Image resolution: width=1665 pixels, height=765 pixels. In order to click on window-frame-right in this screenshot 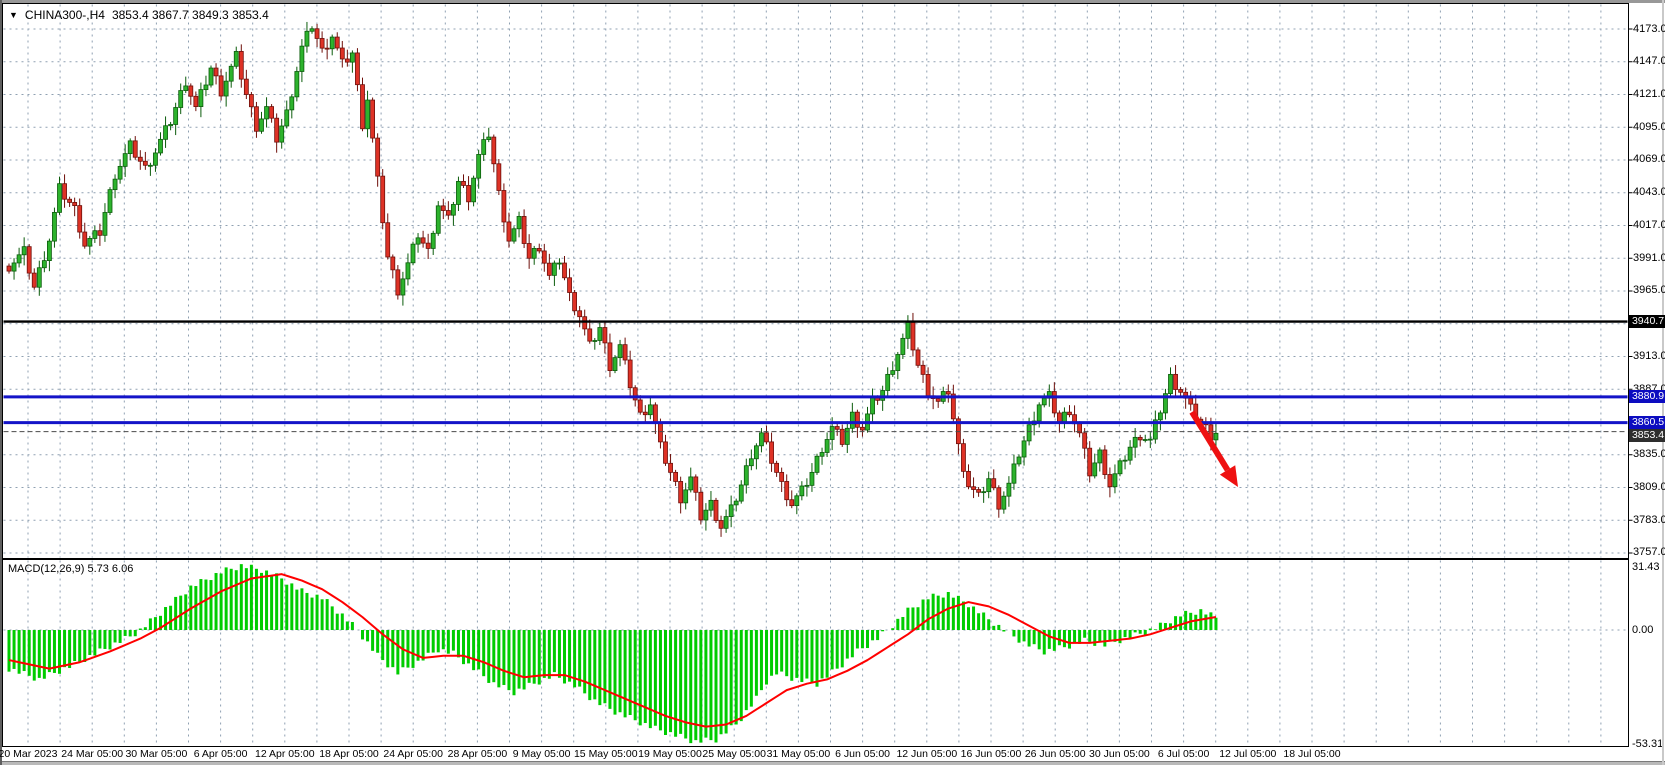, I will do `click(1663, 382)`.